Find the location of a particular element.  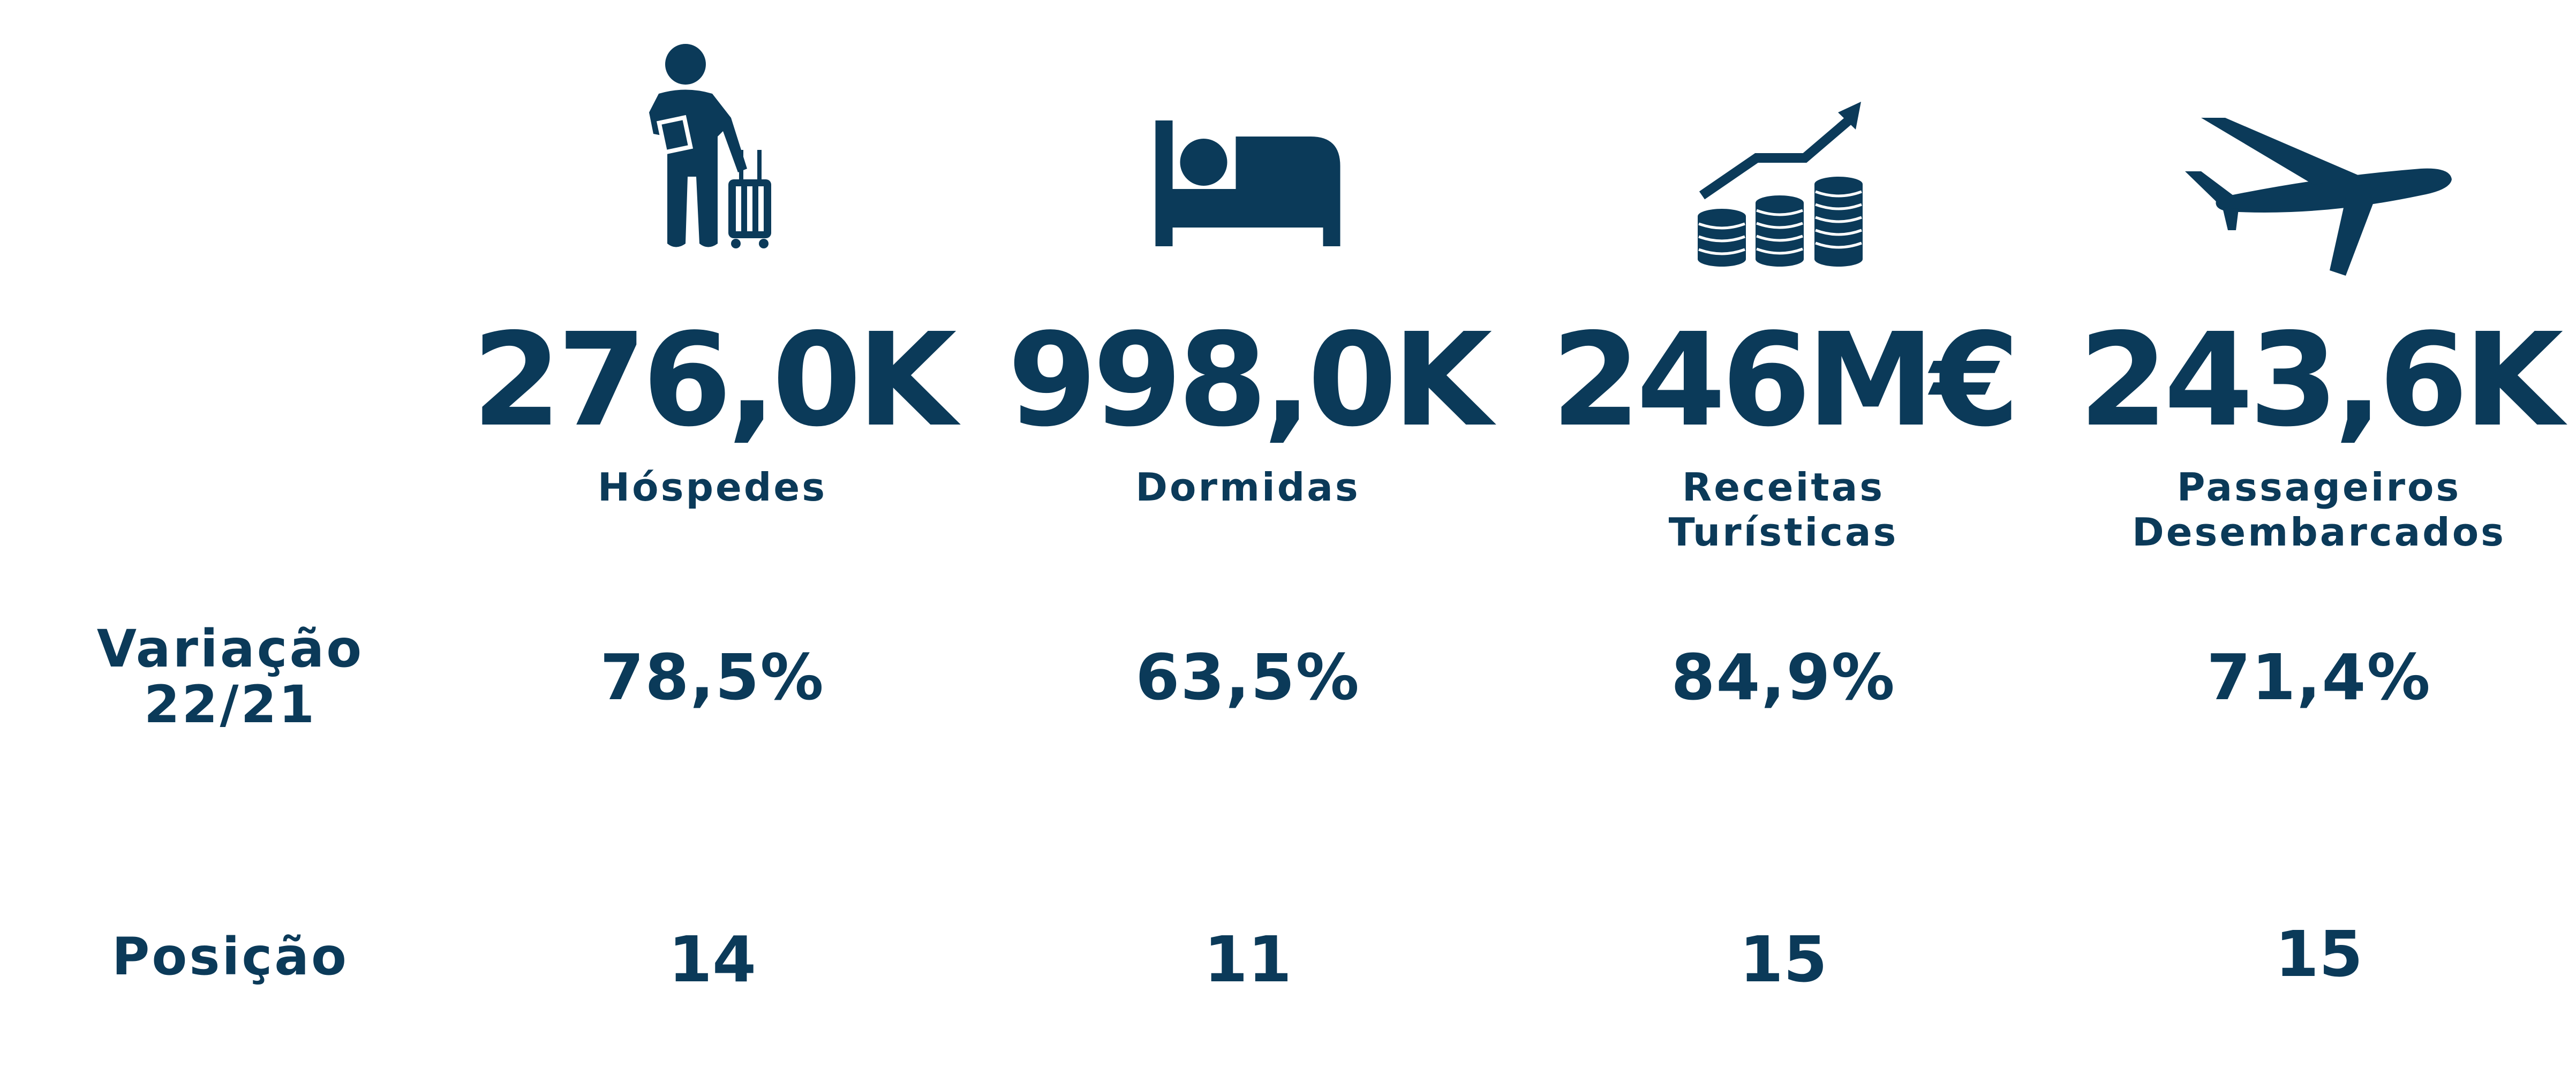

hospedes-position: 14 is located at coordinates (712, 959).